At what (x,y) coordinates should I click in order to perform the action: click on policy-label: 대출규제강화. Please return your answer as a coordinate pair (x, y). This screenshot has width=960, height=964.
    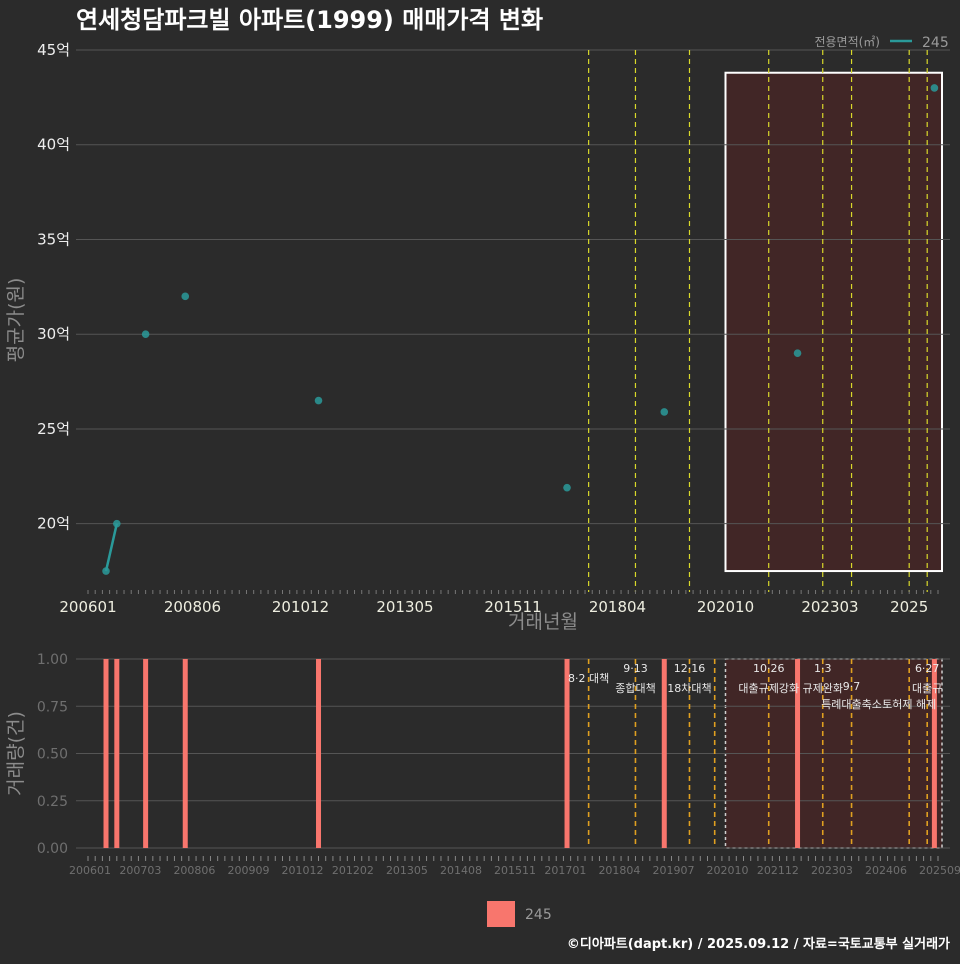
    Looking at the image, I should click on (768, 688).